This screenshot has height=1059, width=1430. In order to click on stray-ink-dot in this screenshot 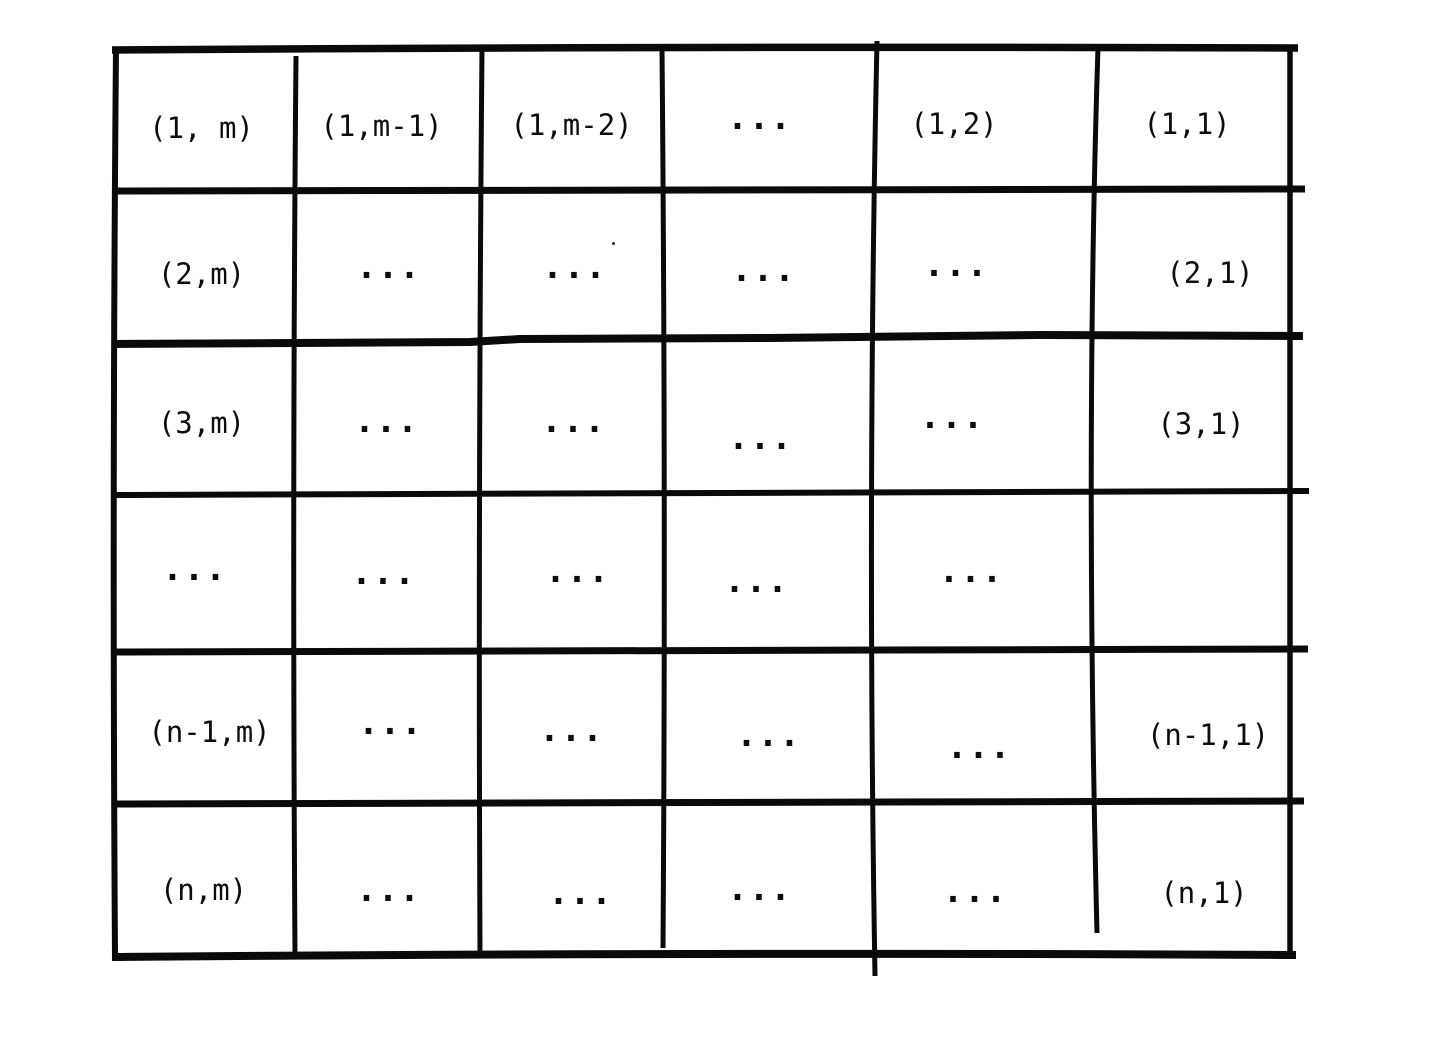, I will do `click(613, 243)`.